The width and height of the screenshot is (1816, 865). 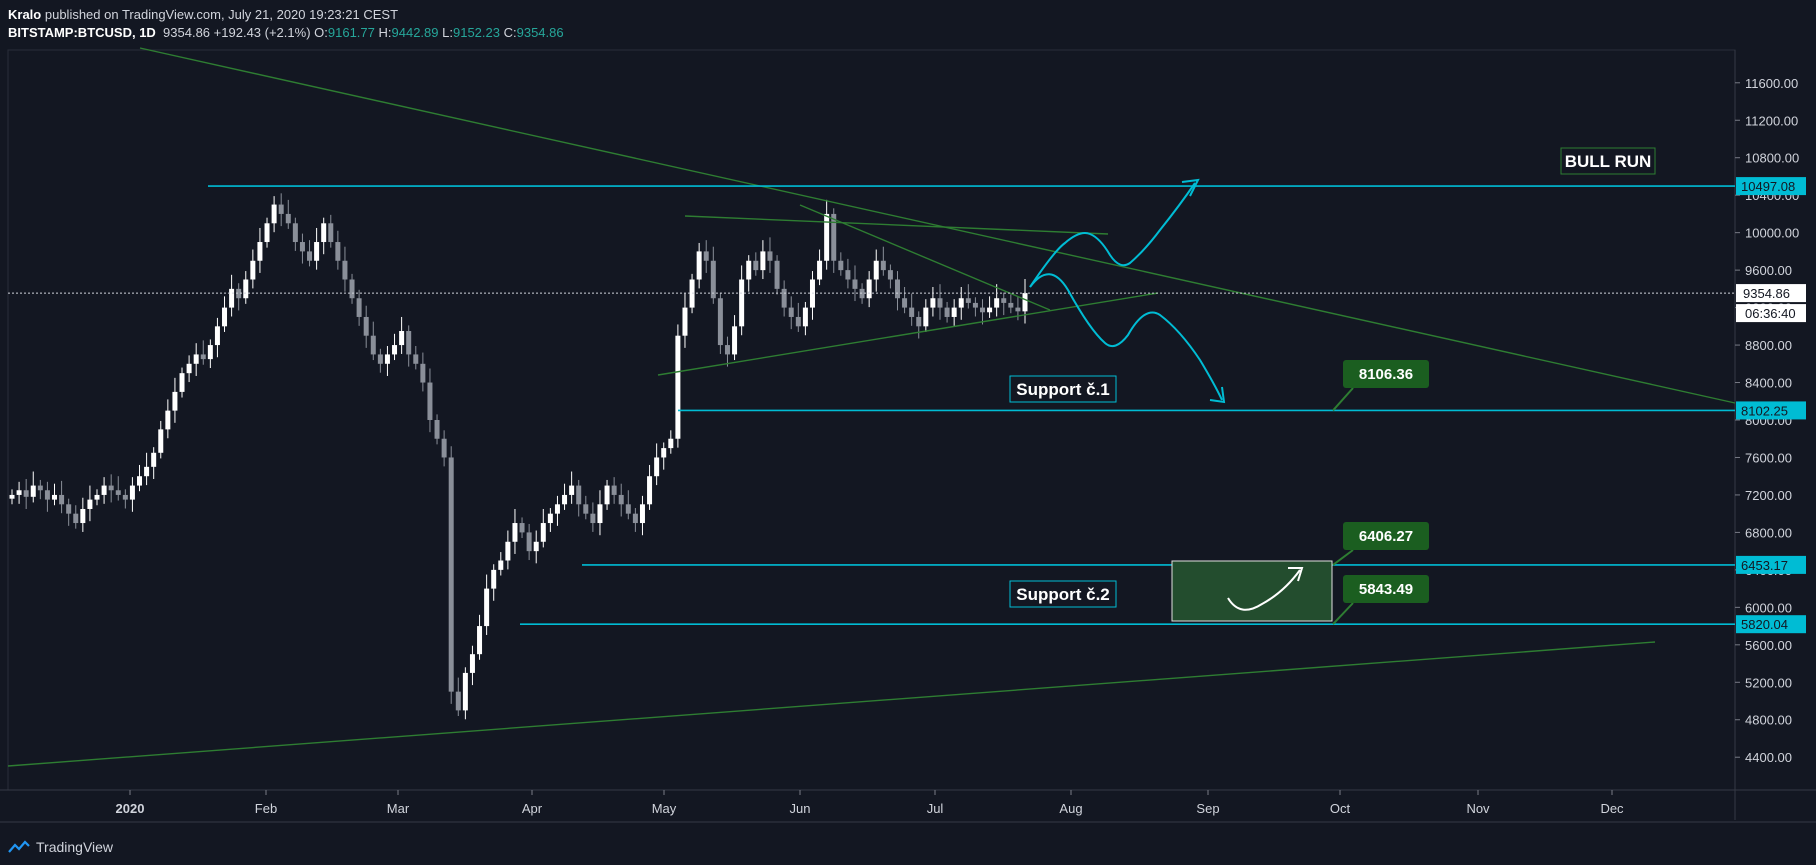 I want to click on y-tick-label: 4400.00, so click(x=1768, y=757).